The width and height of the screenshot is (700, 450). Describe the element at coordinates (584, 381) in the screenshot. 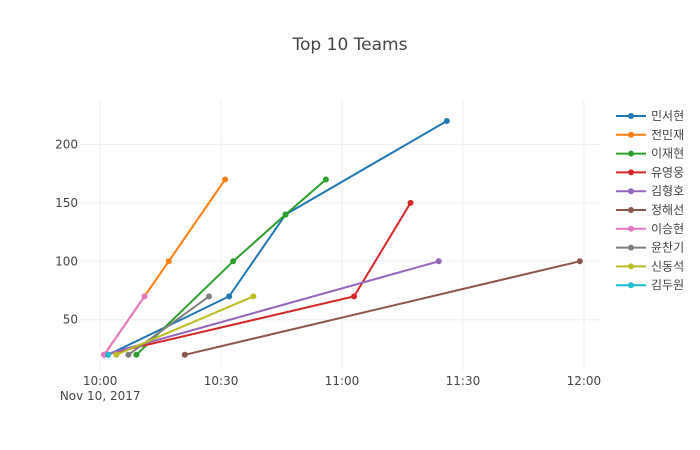

I see `x-tick-label: 12:00` at that location.